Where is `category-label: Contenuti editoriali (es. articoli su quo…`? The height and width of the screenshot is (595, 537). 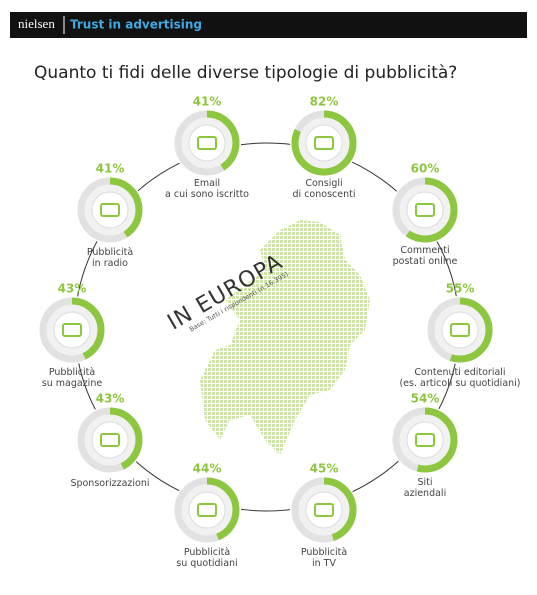
category-label: Contenuti editoriali (es. articoli su quo… is located at coordinates (459, 378).